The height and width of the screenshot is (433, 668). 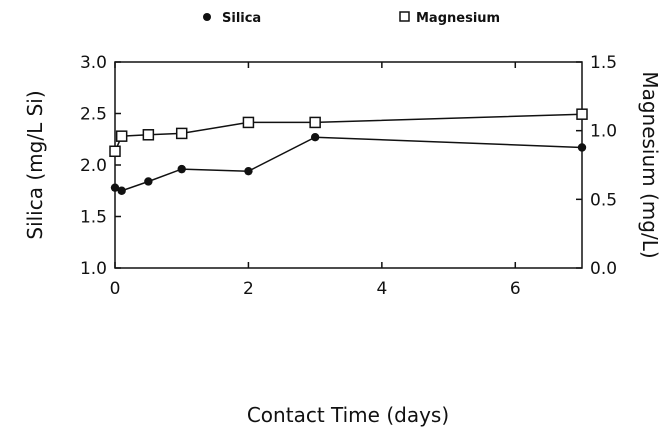 What do you see at coordinates (93, 269) in the screenshot?
I see `y-left-tick-label: 1.0` at bounding box center [93, 269].